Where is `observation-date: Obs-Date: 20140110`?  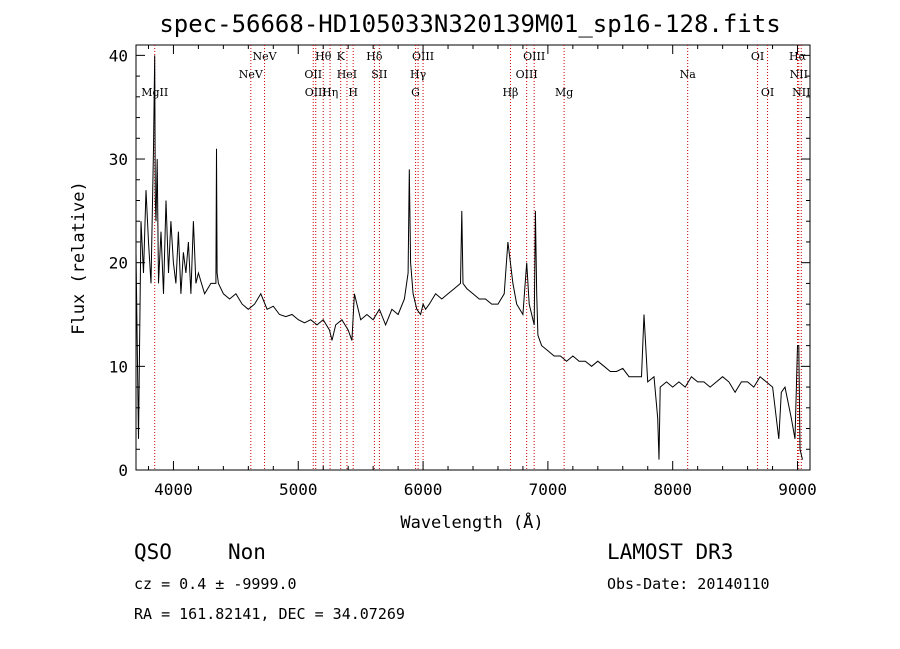 observation-date: Obs-Date: 20140110 is located at coordinates (688, 584).